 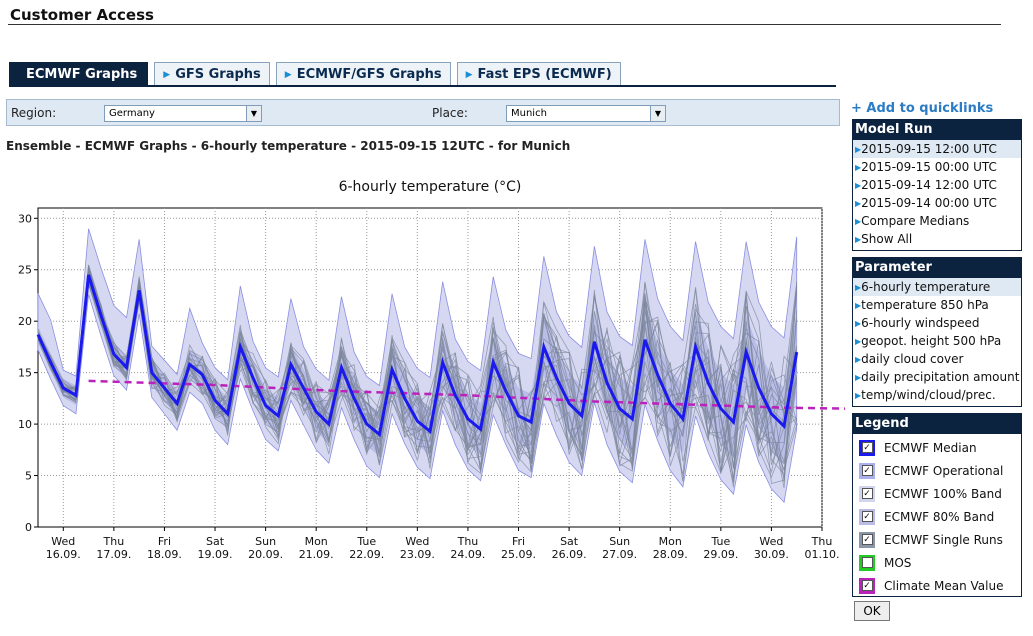 What do you see at coordinates (215, 554) in the screenshot?
I see `x-tick-date: 19.09.` at bounding box center [215, 554].